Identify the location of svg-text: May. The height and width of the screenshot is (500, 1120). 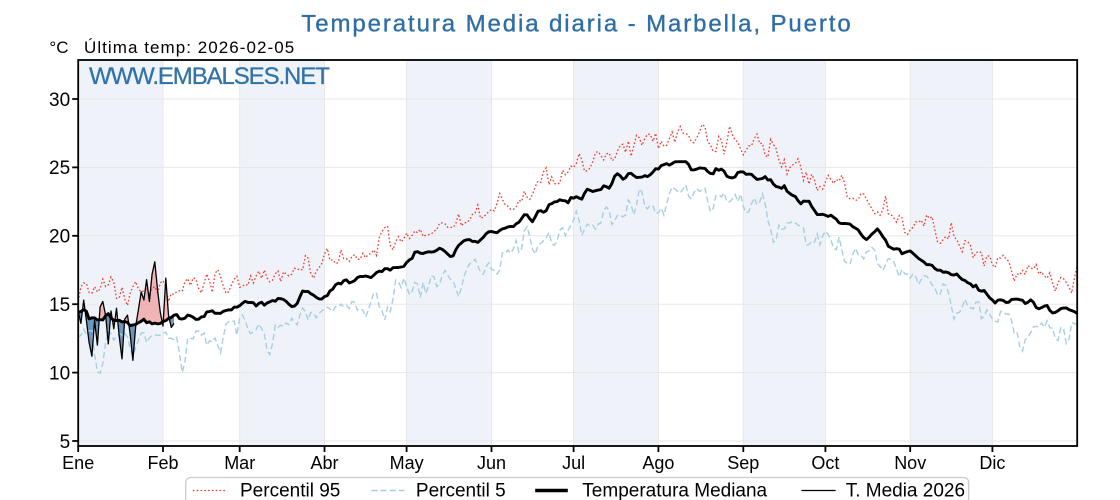
(407, 463).